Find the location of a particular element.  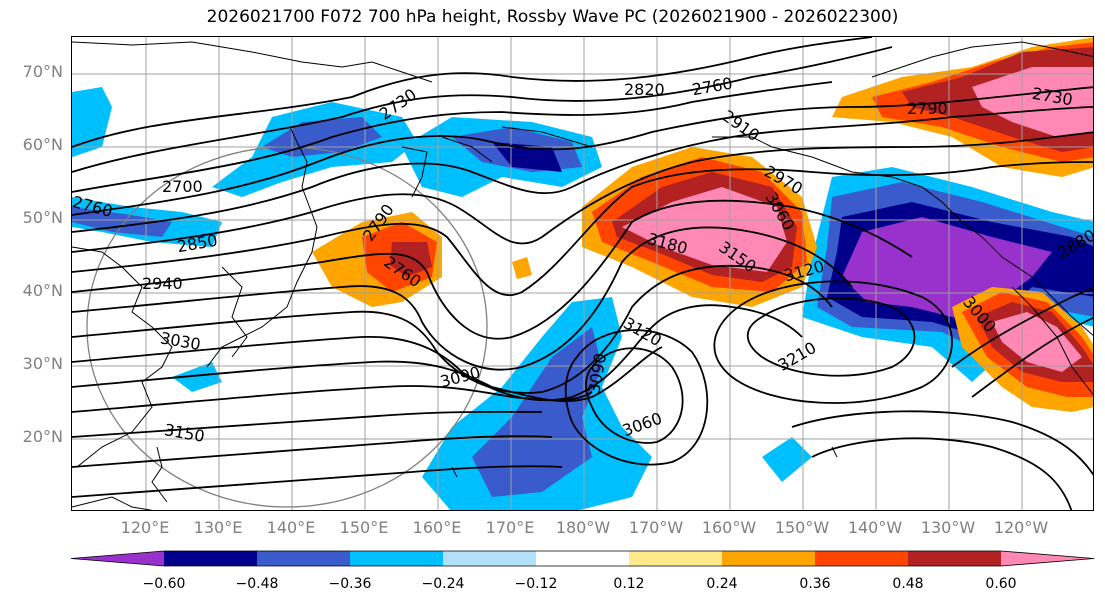

lon-label: 180°W is located at coordinates (583, 527).